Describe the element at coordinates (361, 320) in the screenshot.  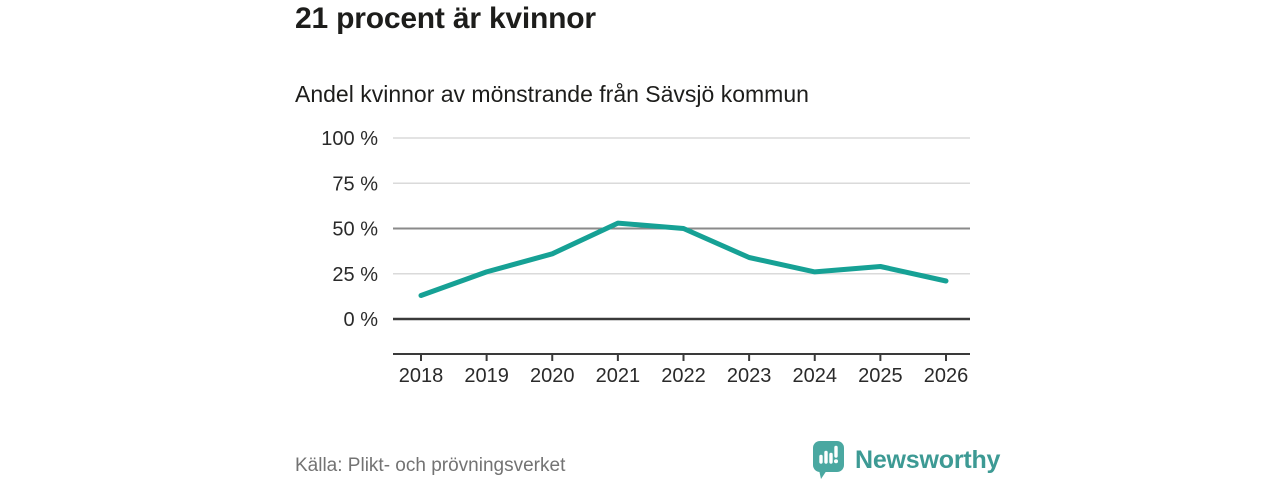
I see `y-tick-label: 0 %` at that location.